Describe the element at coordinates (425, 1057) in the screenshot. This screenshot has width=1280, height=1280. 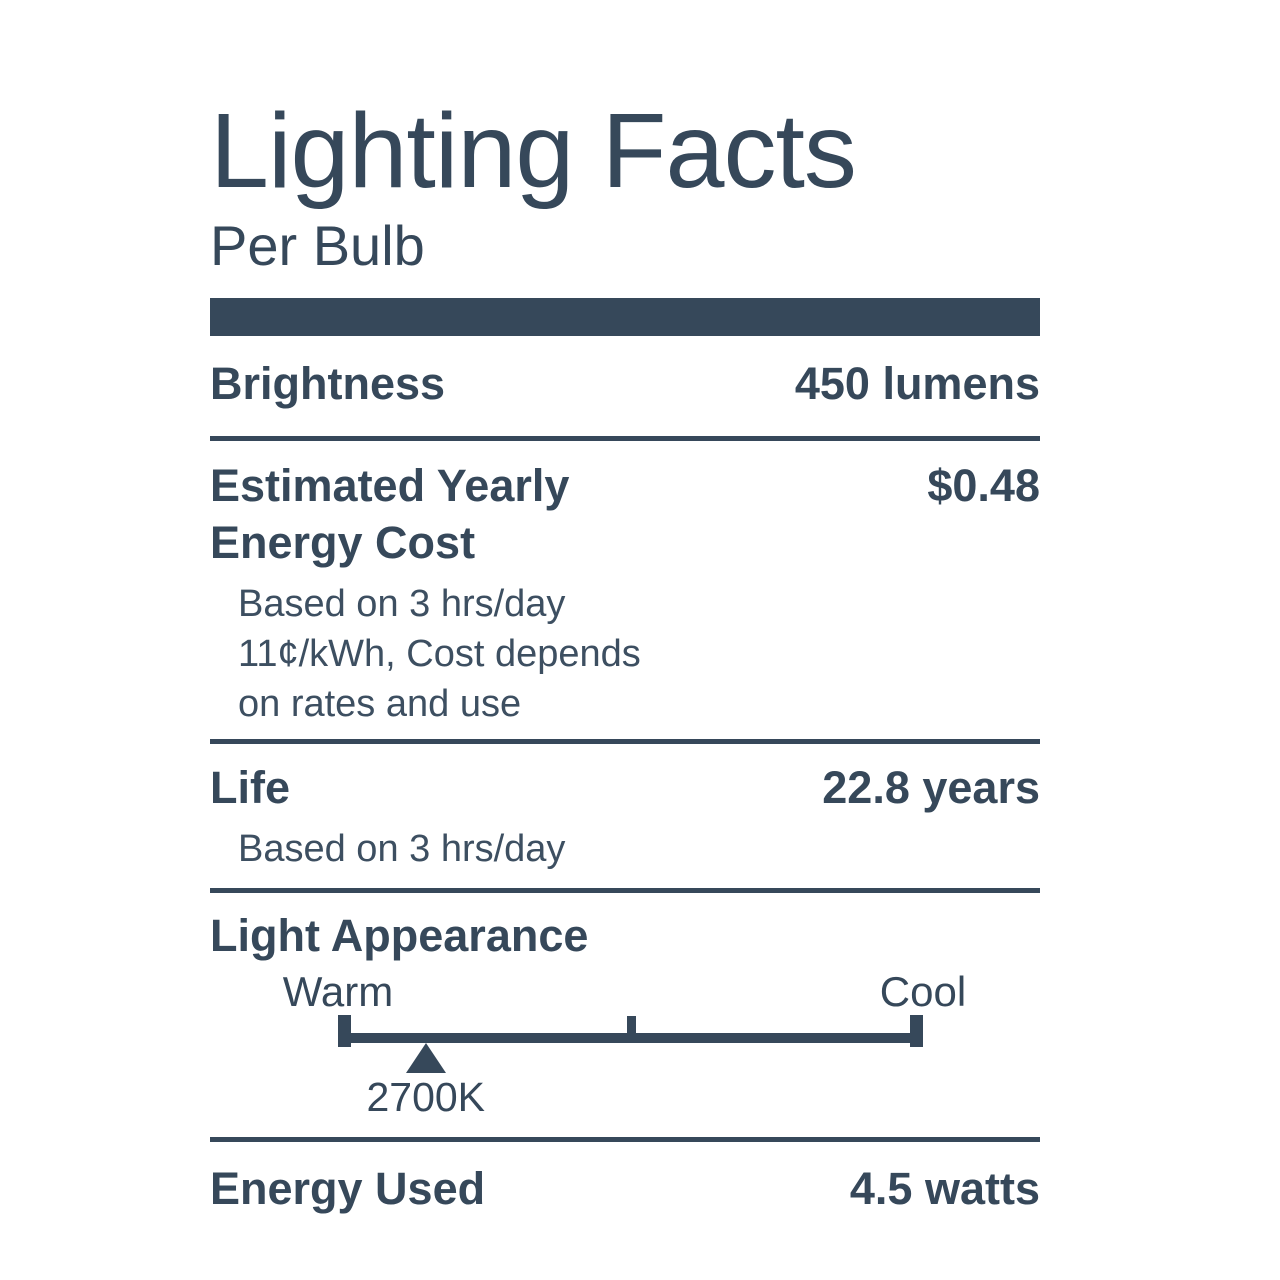
I see `triangle-up-marker-icon` at that location.